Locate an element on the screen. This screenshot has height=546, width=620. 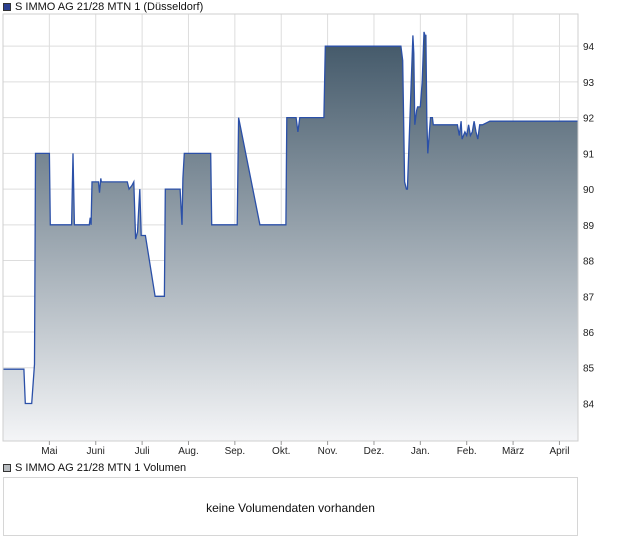
y-tick-label: 94 is located at coordinates (589, 47).